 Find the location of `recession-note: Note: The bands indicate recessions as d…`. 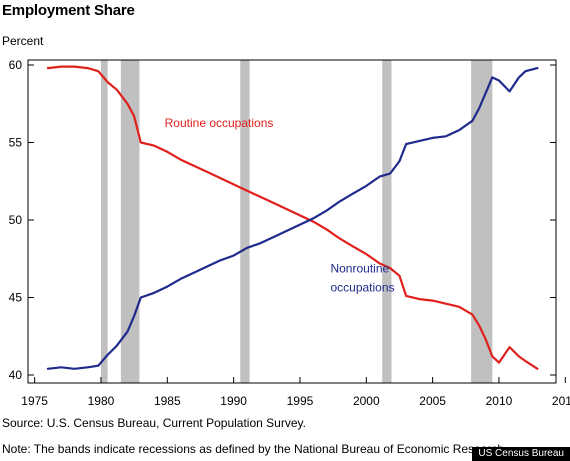

recession-note: Note: The bands indicate recessions as d… is located at coordinates (255, 449).